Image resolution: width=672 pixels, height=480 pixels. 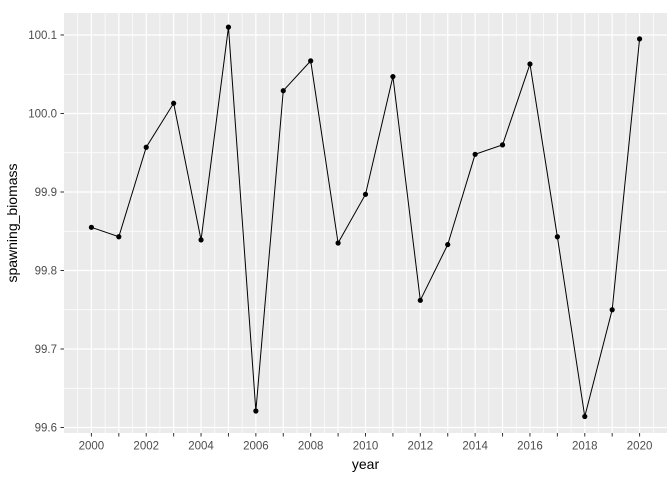 I want to click on x-tick-label: 2020, so click(x=640, y=447).